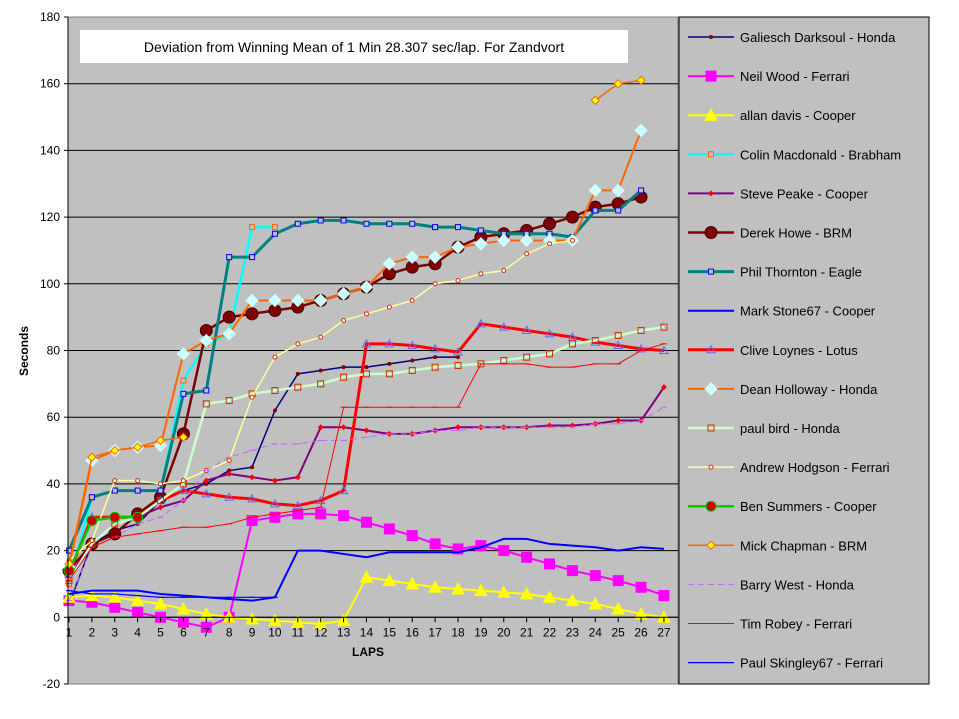  I want to click on x-tick-label: 5, so click(160, 632).